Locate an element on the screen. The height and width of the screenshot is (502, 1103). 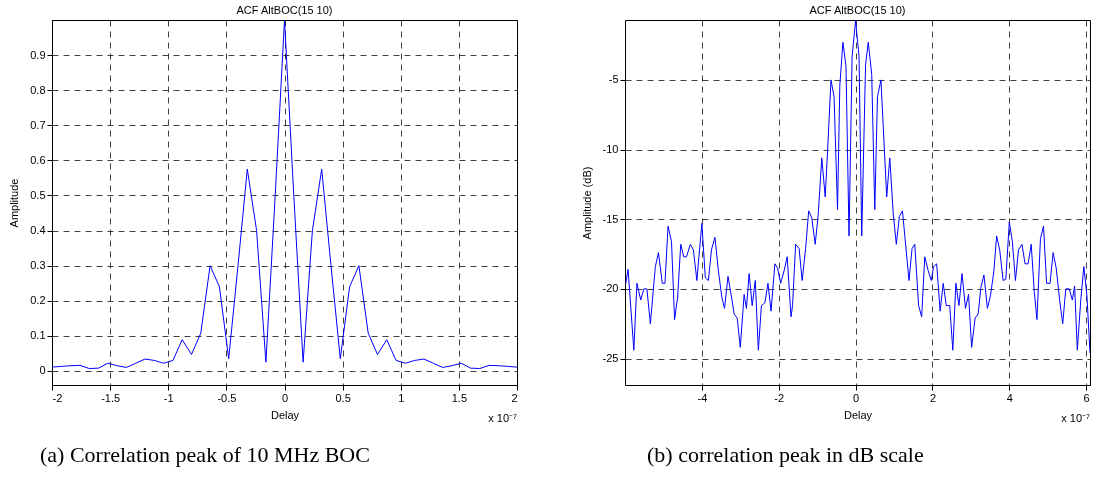
text: (b) correlation peak in dB scale is located at coordinates (785, 454).